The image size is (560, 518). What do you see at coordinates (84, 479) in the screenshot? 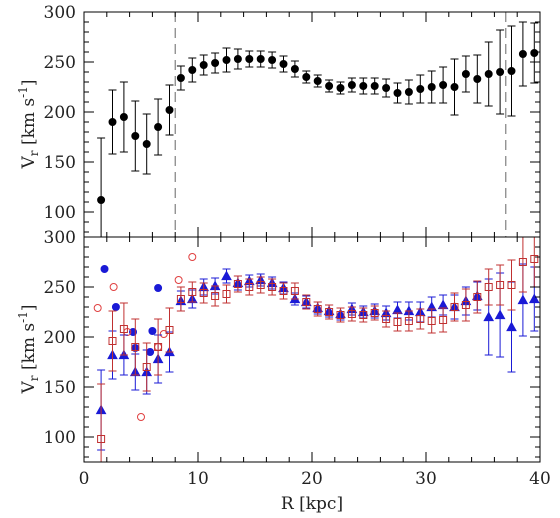
I see `x-tick-label: 0` at bounding box center [84, 479].